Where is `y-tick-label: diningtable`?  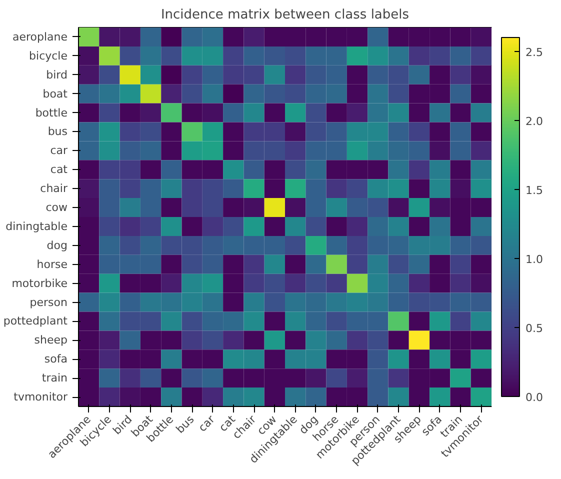
y-tick-label: diningtable is located at coordinates (37, 226).